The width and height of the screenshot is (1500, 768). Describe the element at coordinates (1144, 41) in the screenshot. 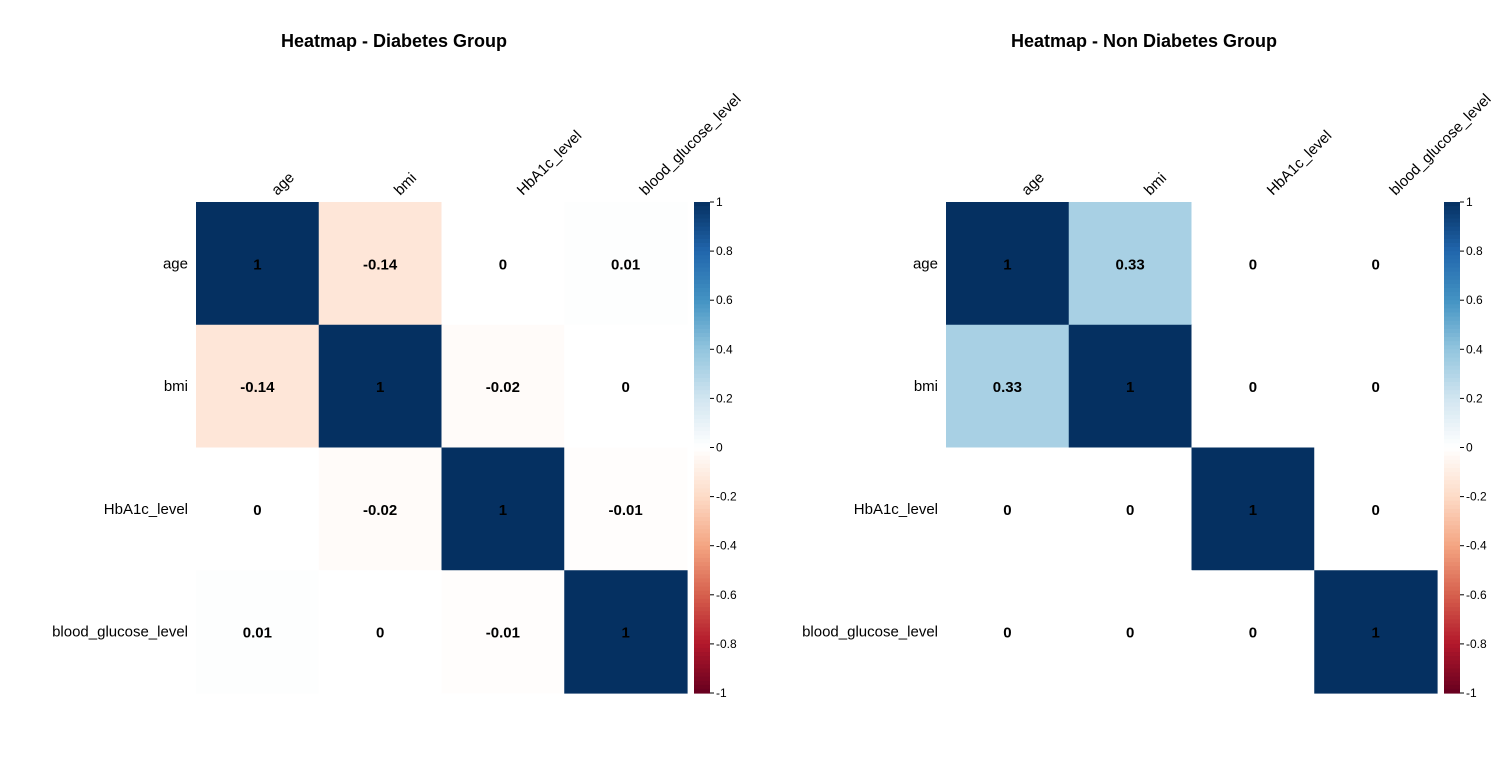

I see `chart-title: Heatmap - Non Diabetes Group` at that location.